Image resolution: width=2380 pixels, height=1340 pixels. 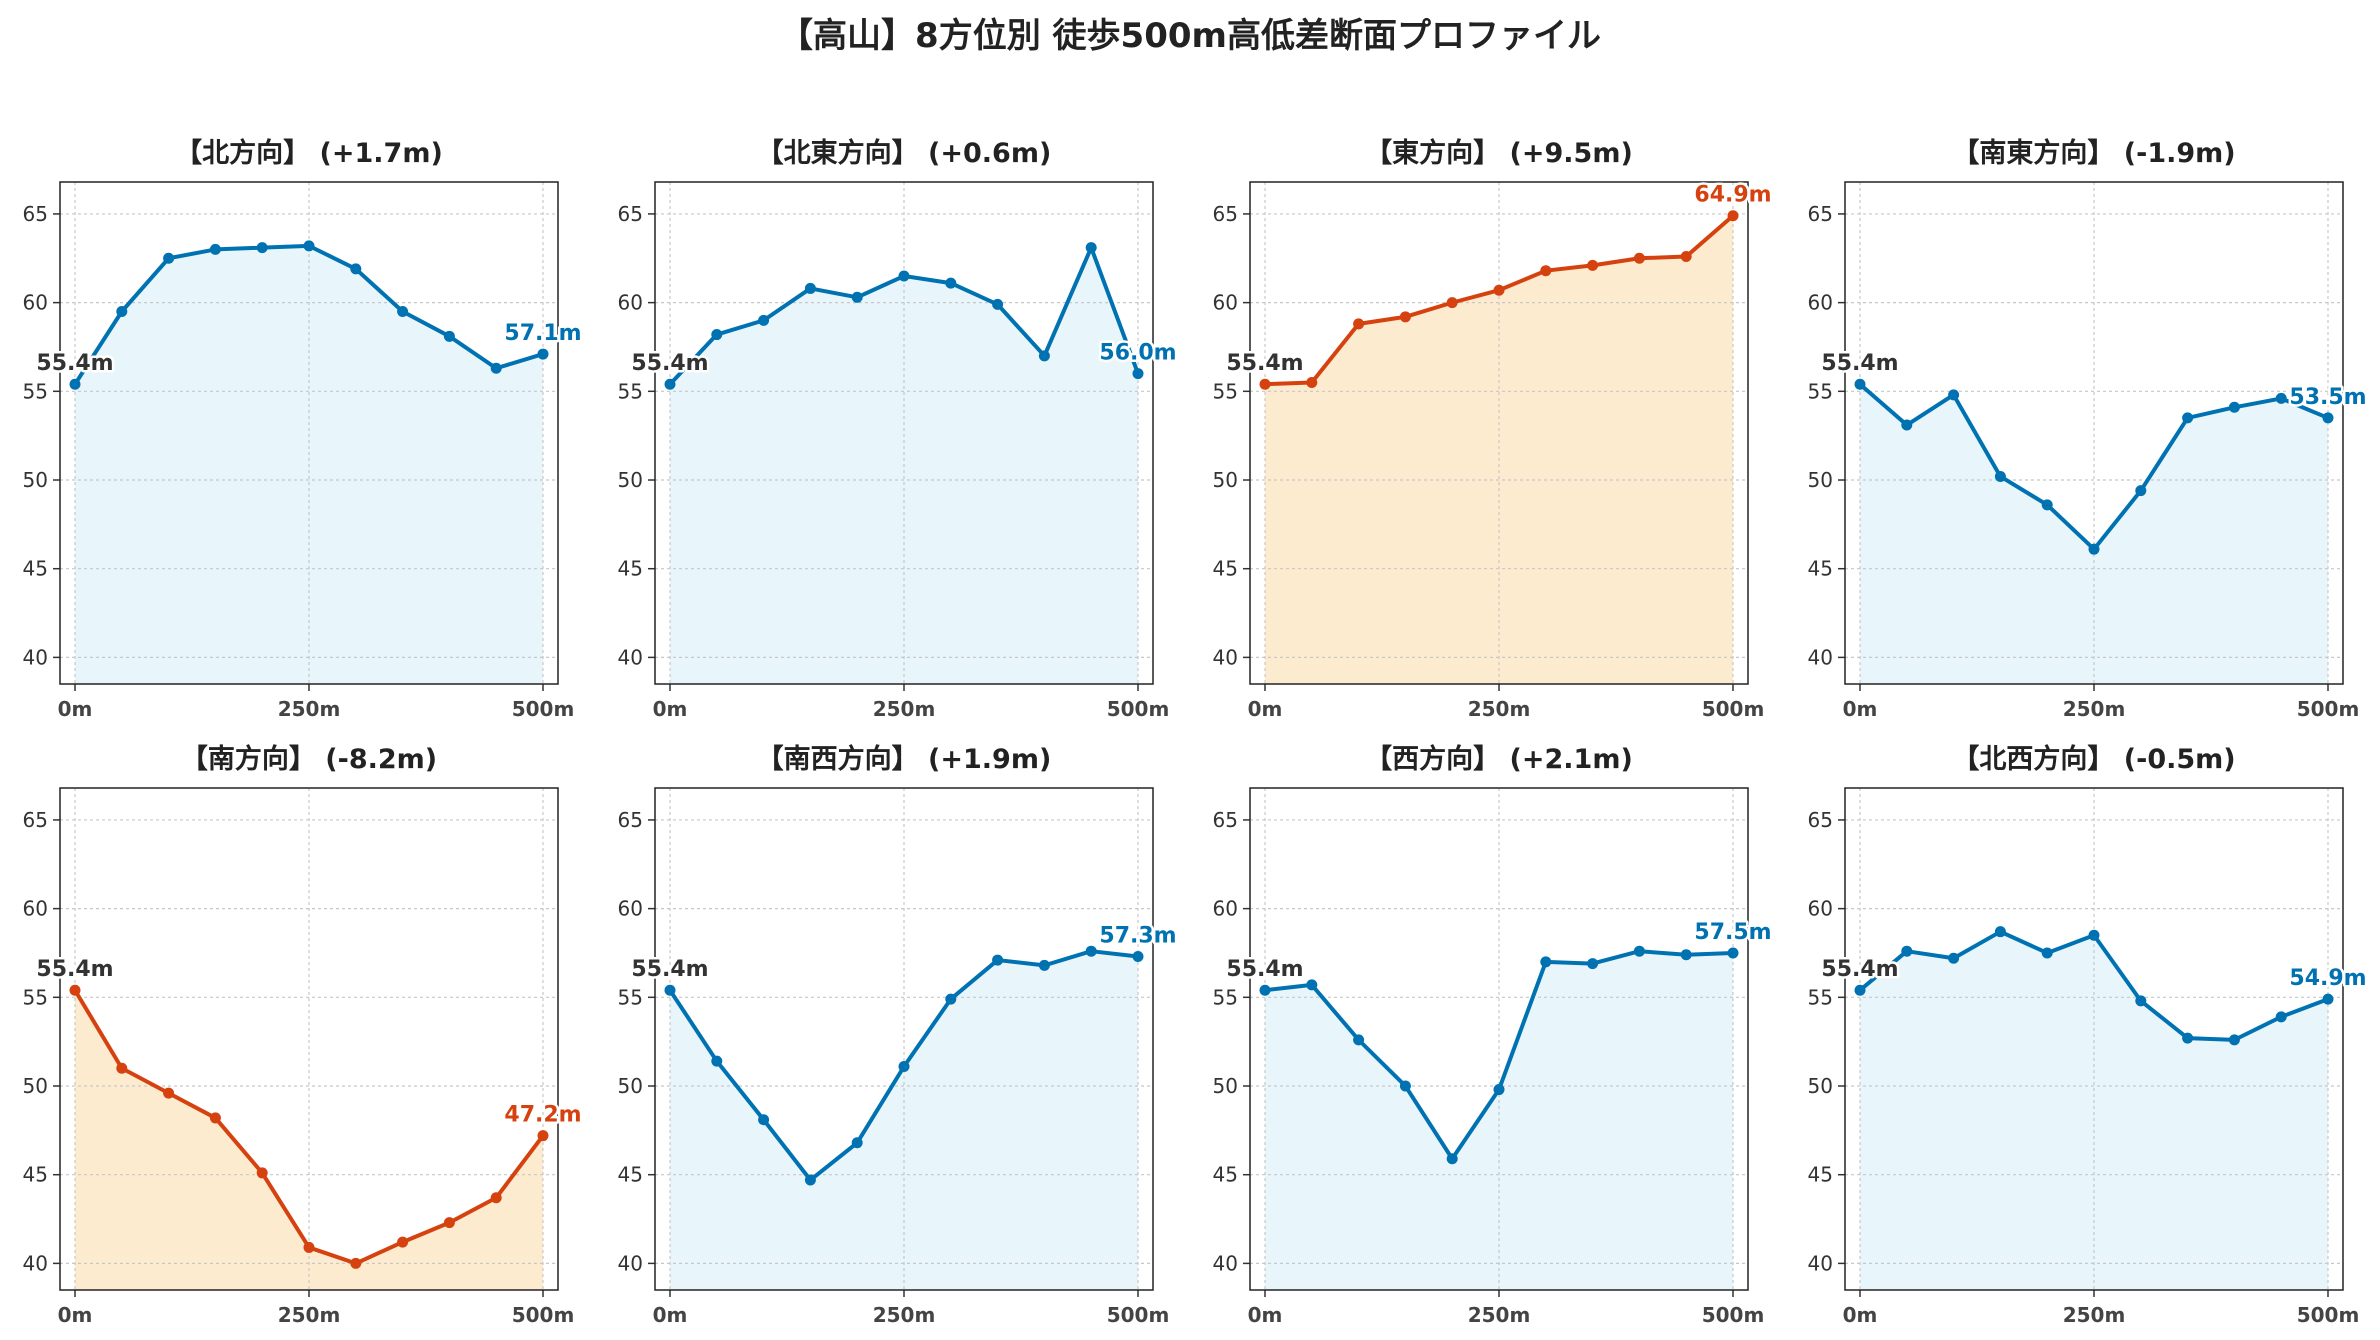 What do you see at coordinates (1137, 353) in the screenshot?
I see `end-value-label: 56.0m` at bounding box center [1137, 353].